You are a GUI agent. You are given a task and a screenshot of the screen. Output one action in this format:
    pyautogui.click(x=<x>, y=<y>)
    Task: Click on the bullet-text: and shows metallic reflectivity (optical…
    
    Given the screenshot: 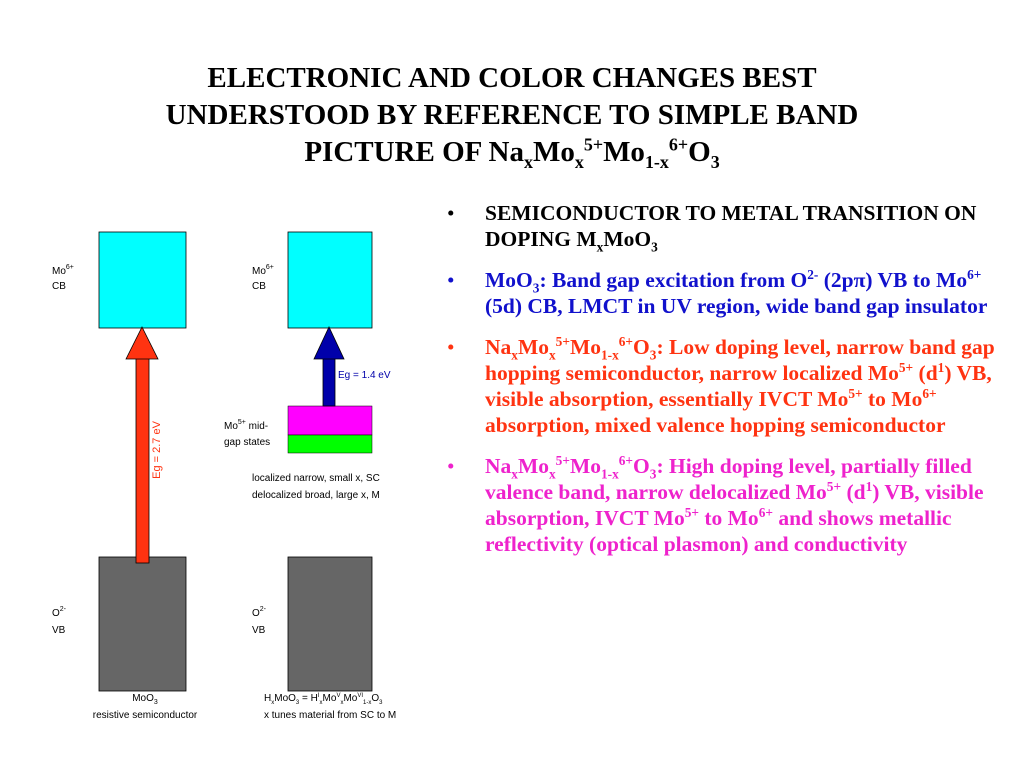 What is the action you would take?
    pyautogui.click(x=718, y=531)
    